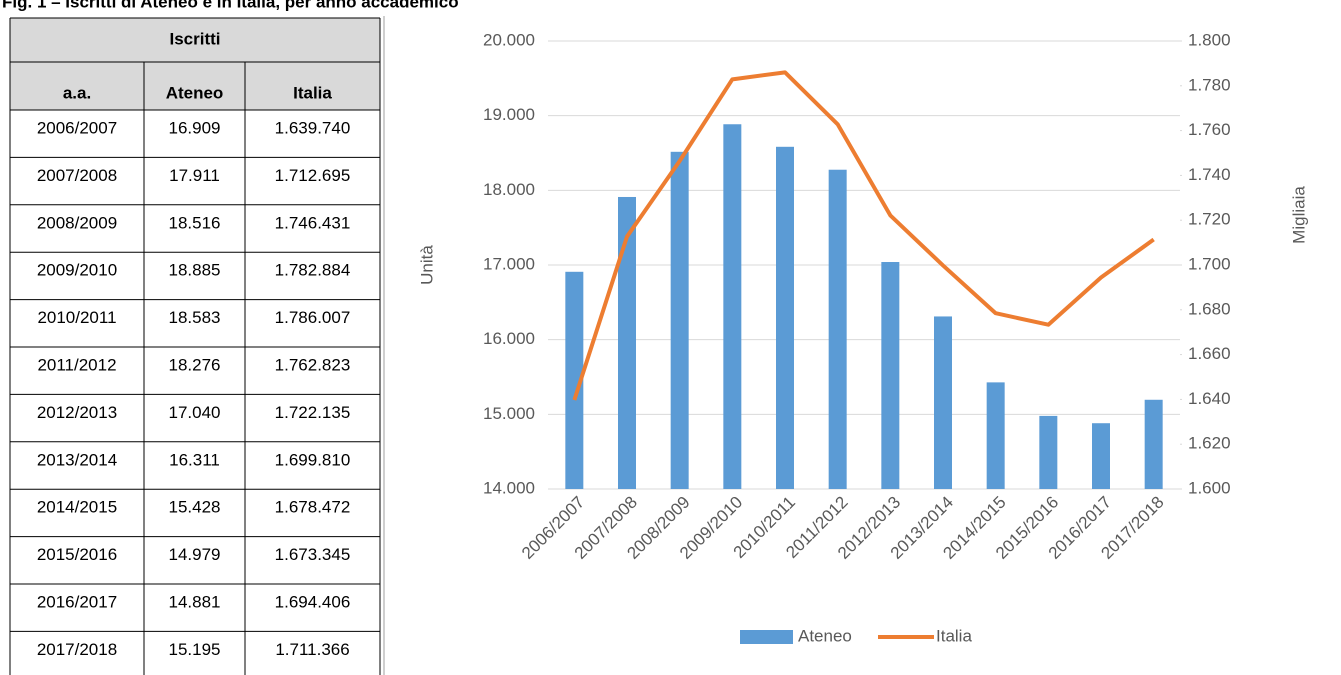  I want to click on table-cell: 2006/2007, so click(77, 127).